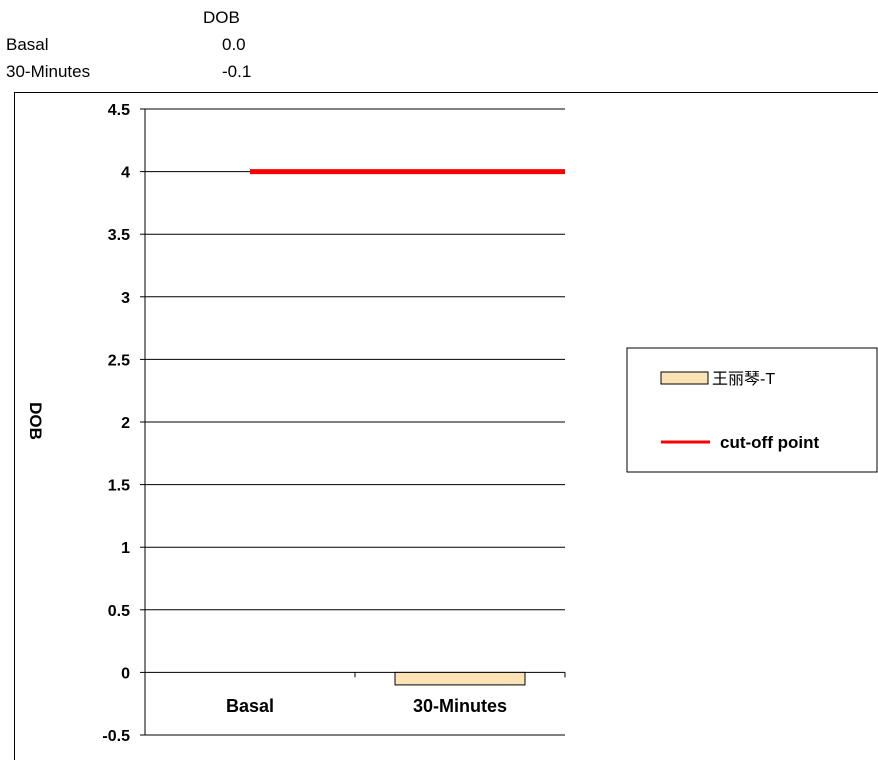 The image size is (878, 760). I want to click on data-table-row-value: -0.1, so click(237, 71).